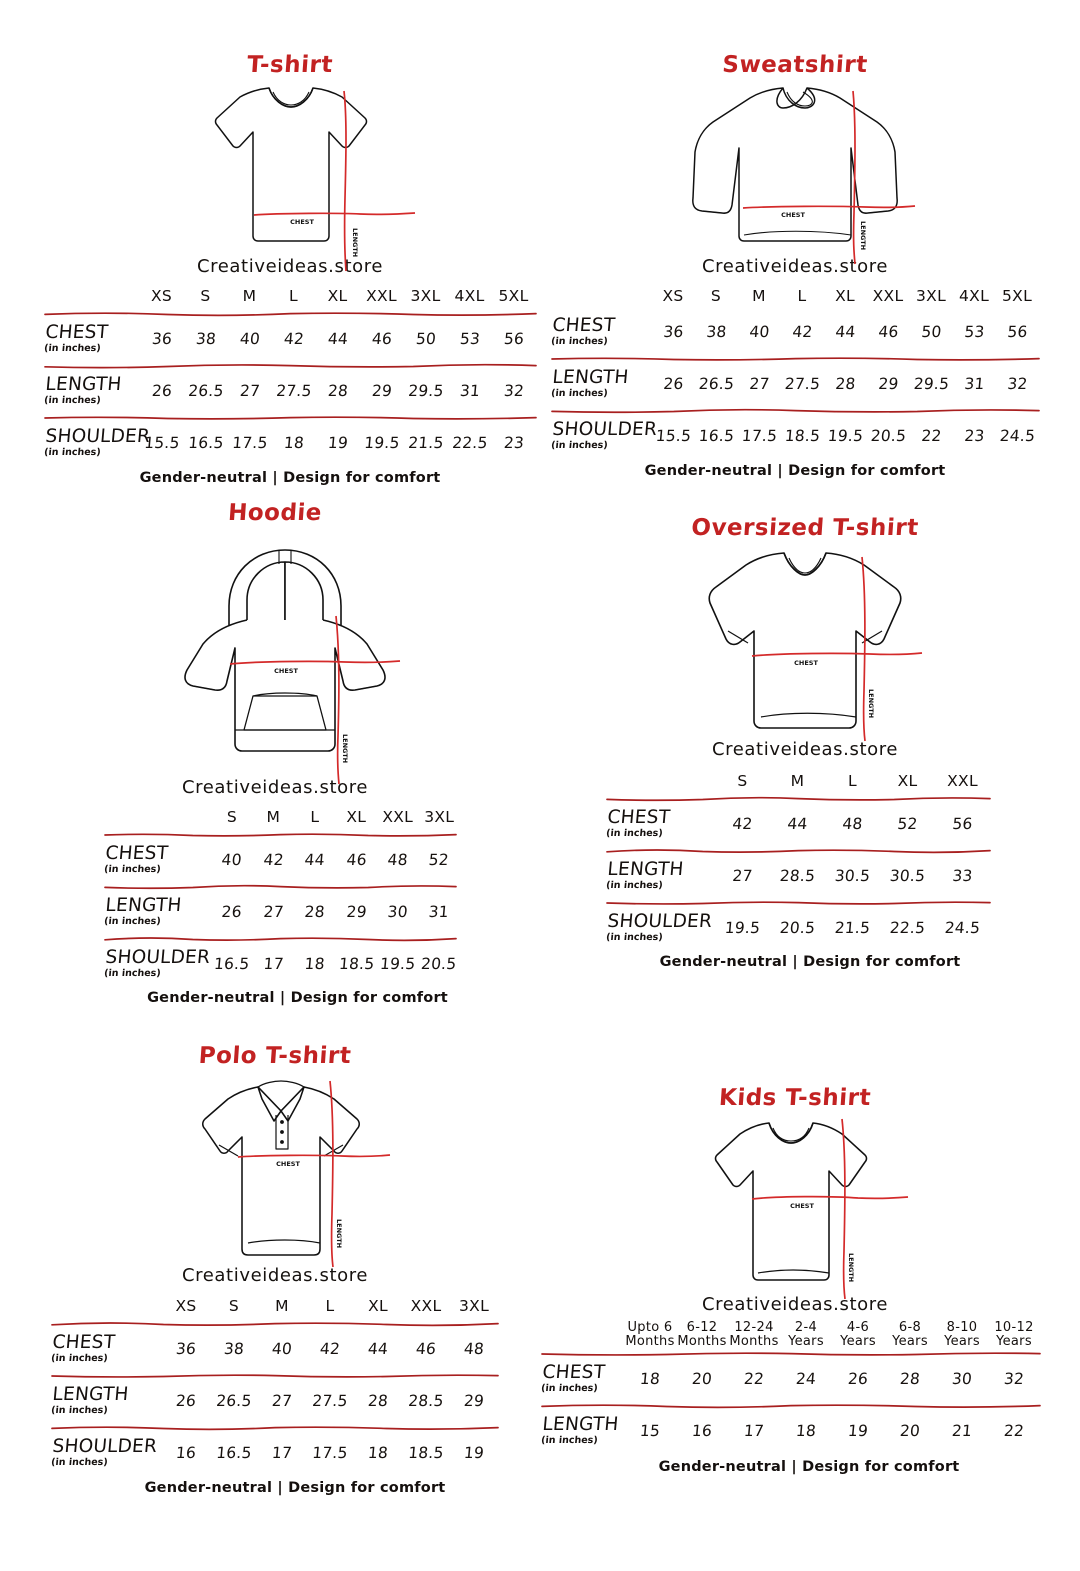 This screenshot has height=1571, width=1080. Describe the element at coordinates (754, 1335) in the screenshot. I see `size-header-12-24-months: 12-24 Months` at that location.